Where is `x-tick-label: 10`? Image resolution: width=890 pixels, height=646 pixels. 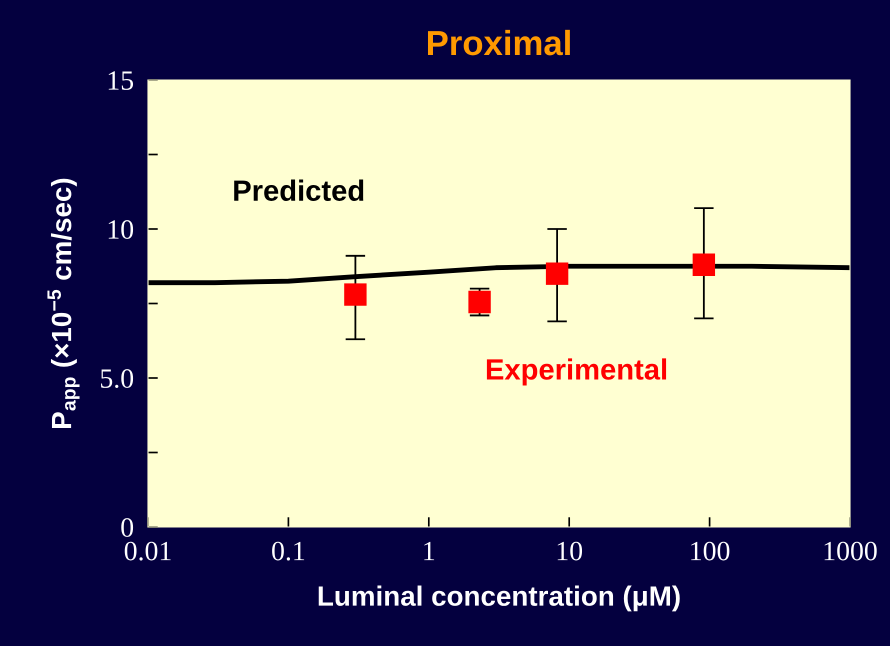
x-tick-label: 10 is located at coordinates (570, 551).